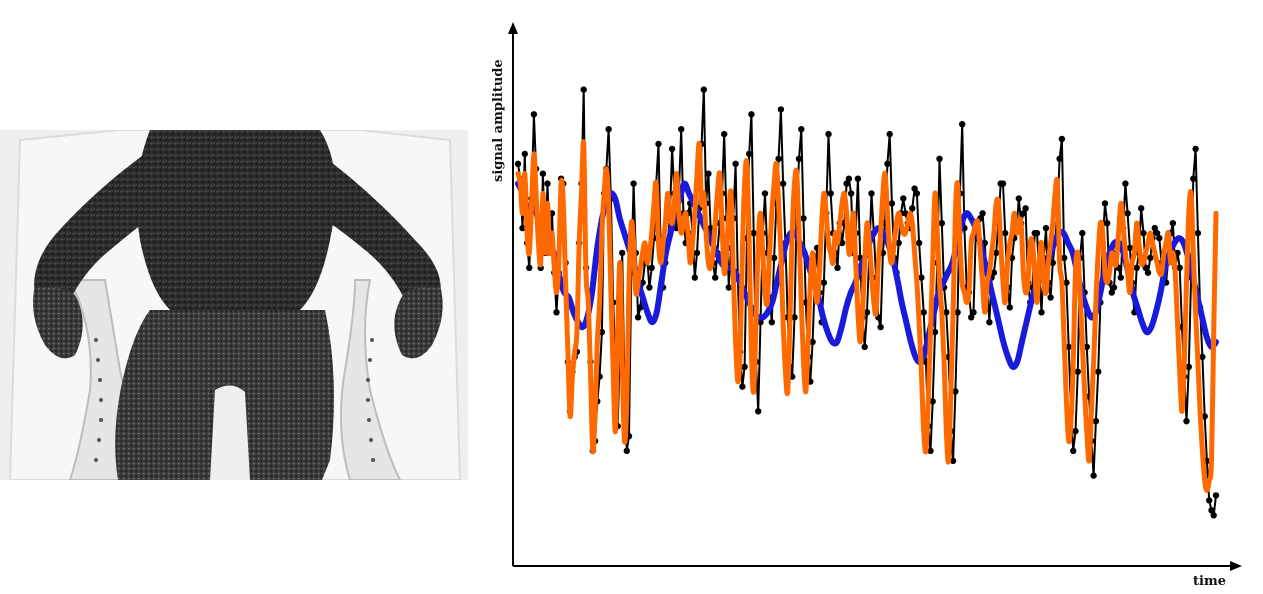 This screenshot has height=594, width=1263. What do you see at coordinates (236, 220) in the screenshot?
I see `person-torso` at bounding box center [236, 220].